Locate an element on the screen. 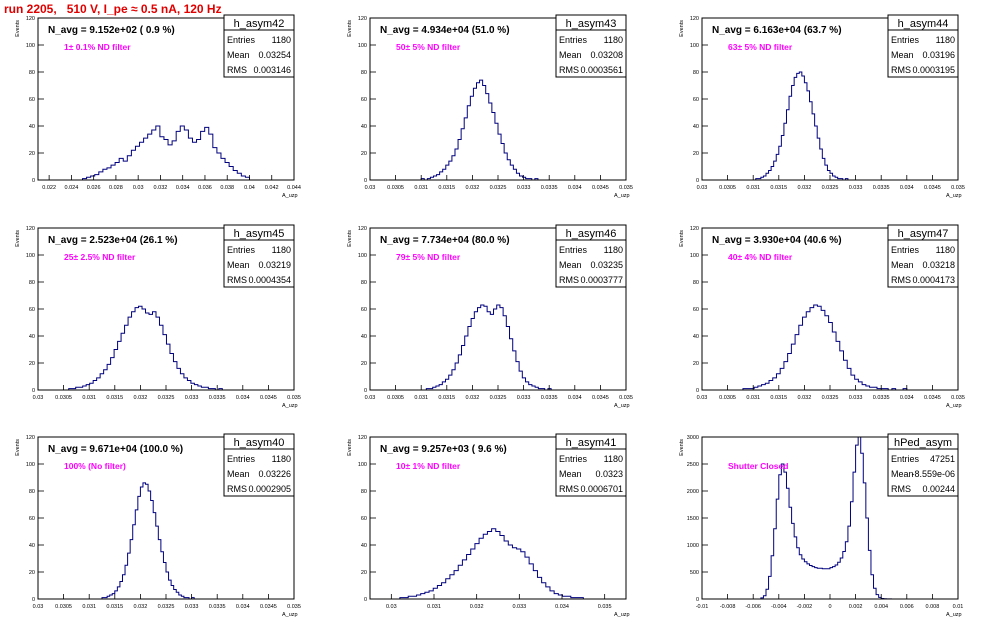 The height and width of the screenshot is (622, 996). y-tick-label: 2500 is located at coordinates (693, 465).